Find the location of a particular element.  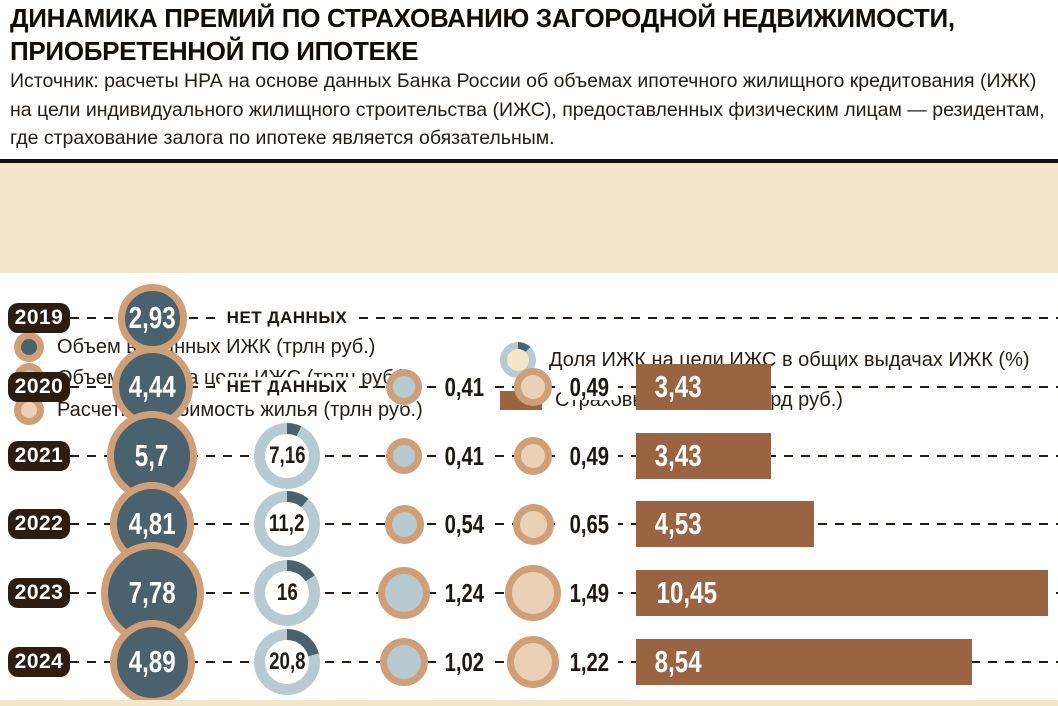

issued-value: 4,81 is located at coordinates (152, 524).